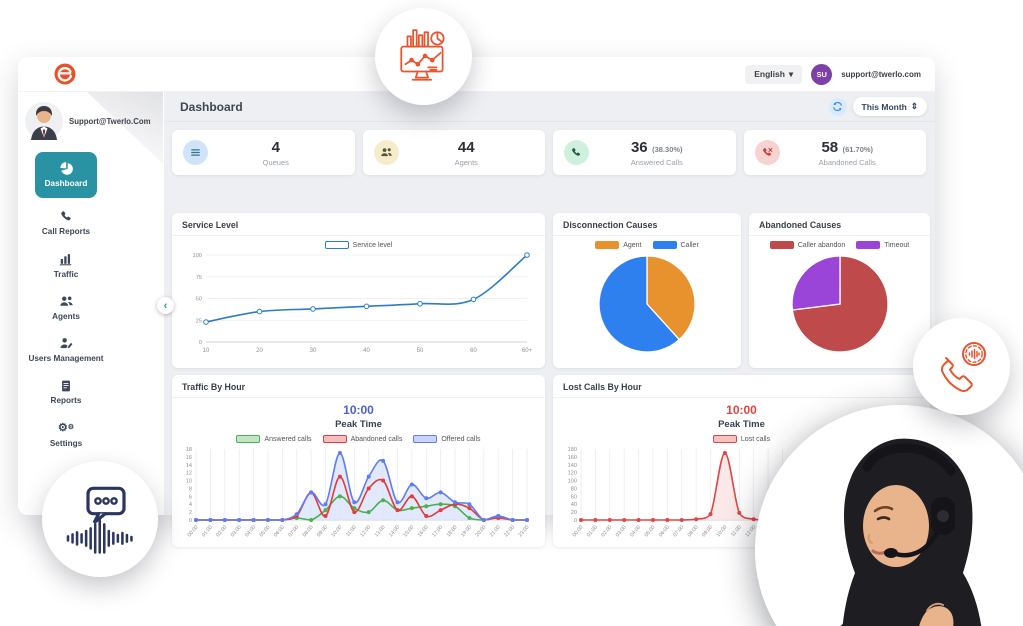 The image size is (1023, 626). Describe the element at coordinates (576, 152) in the screenshot. I see `phone-icon` at that location.